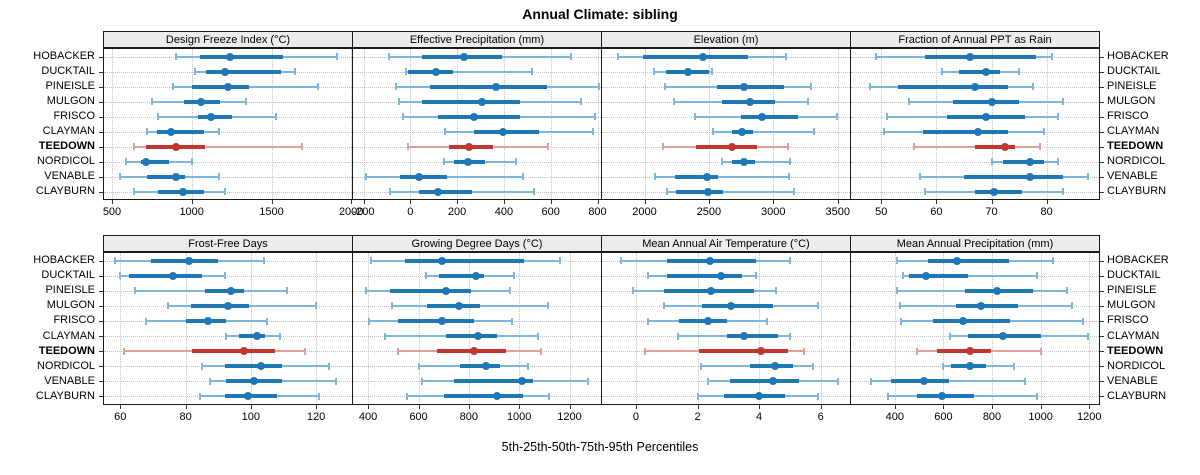 This screenshot has width=1200, height=475. What do you see at coordinates (644, 212) in the screenshot?
I see `axis-tick-label: 2000` at bounding box center [644, 212].